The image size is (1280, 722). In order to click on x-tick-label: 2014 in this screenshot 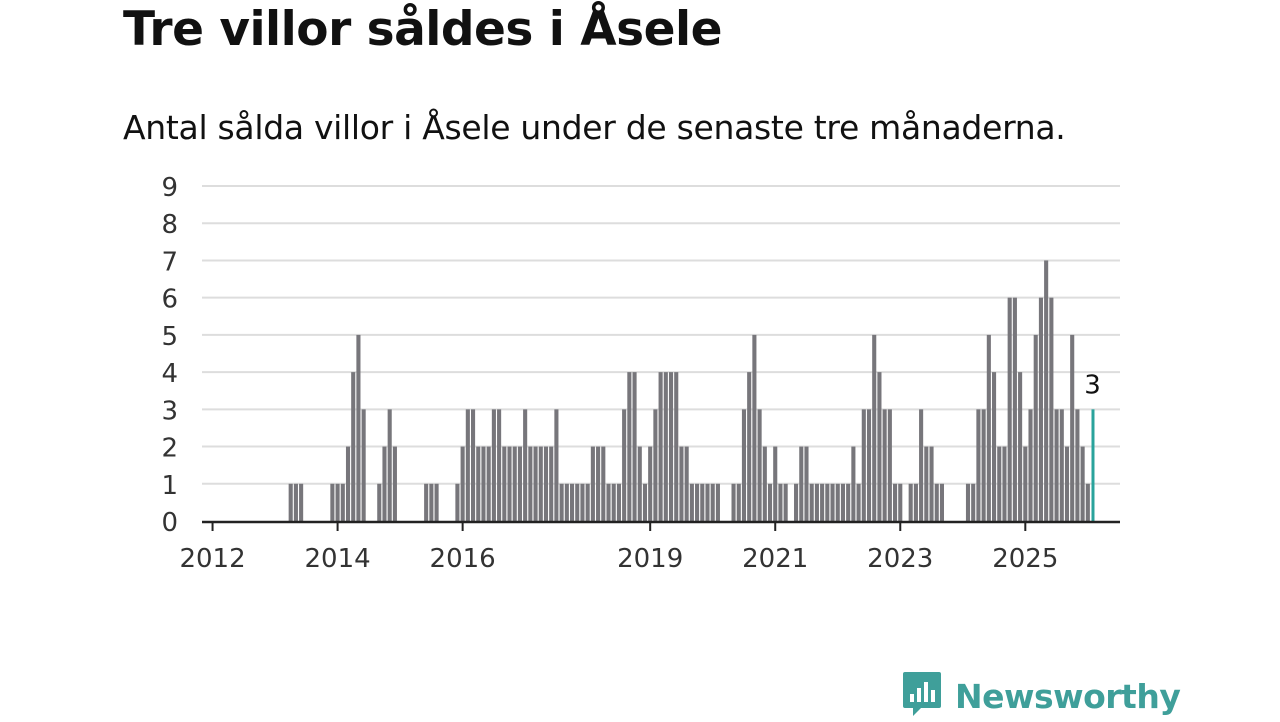, I will do `click(338, 559)`.